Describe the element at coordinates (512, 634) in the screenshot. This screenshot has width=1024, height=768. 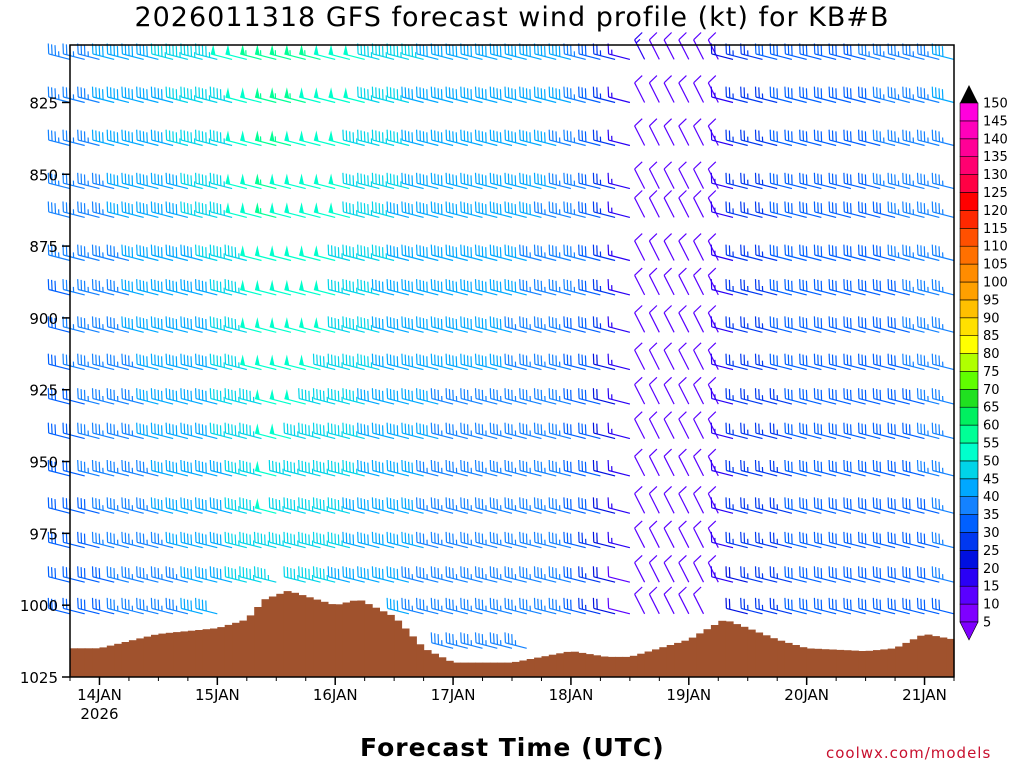
I see `terrain-layer` at that location.